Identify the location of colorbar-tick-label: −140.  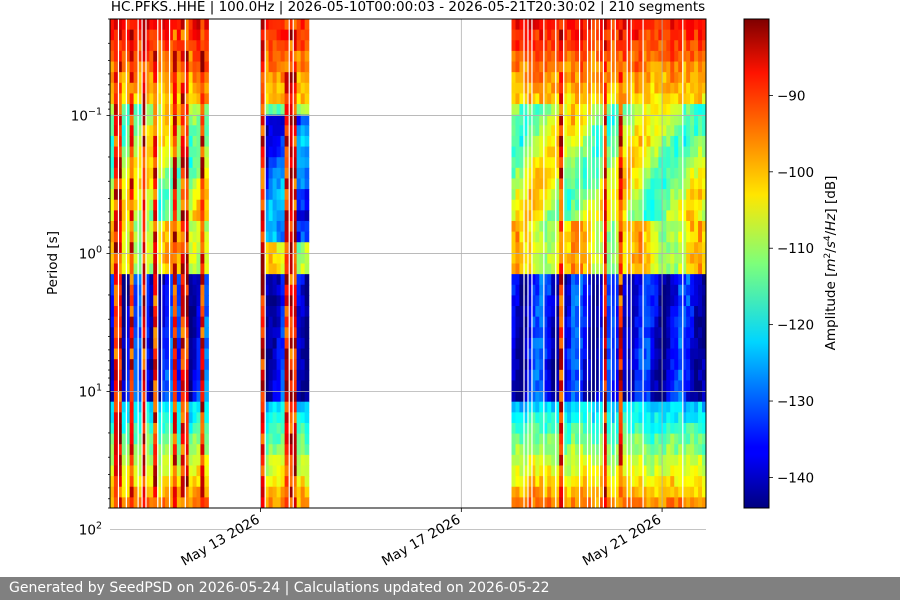
(795, 478).